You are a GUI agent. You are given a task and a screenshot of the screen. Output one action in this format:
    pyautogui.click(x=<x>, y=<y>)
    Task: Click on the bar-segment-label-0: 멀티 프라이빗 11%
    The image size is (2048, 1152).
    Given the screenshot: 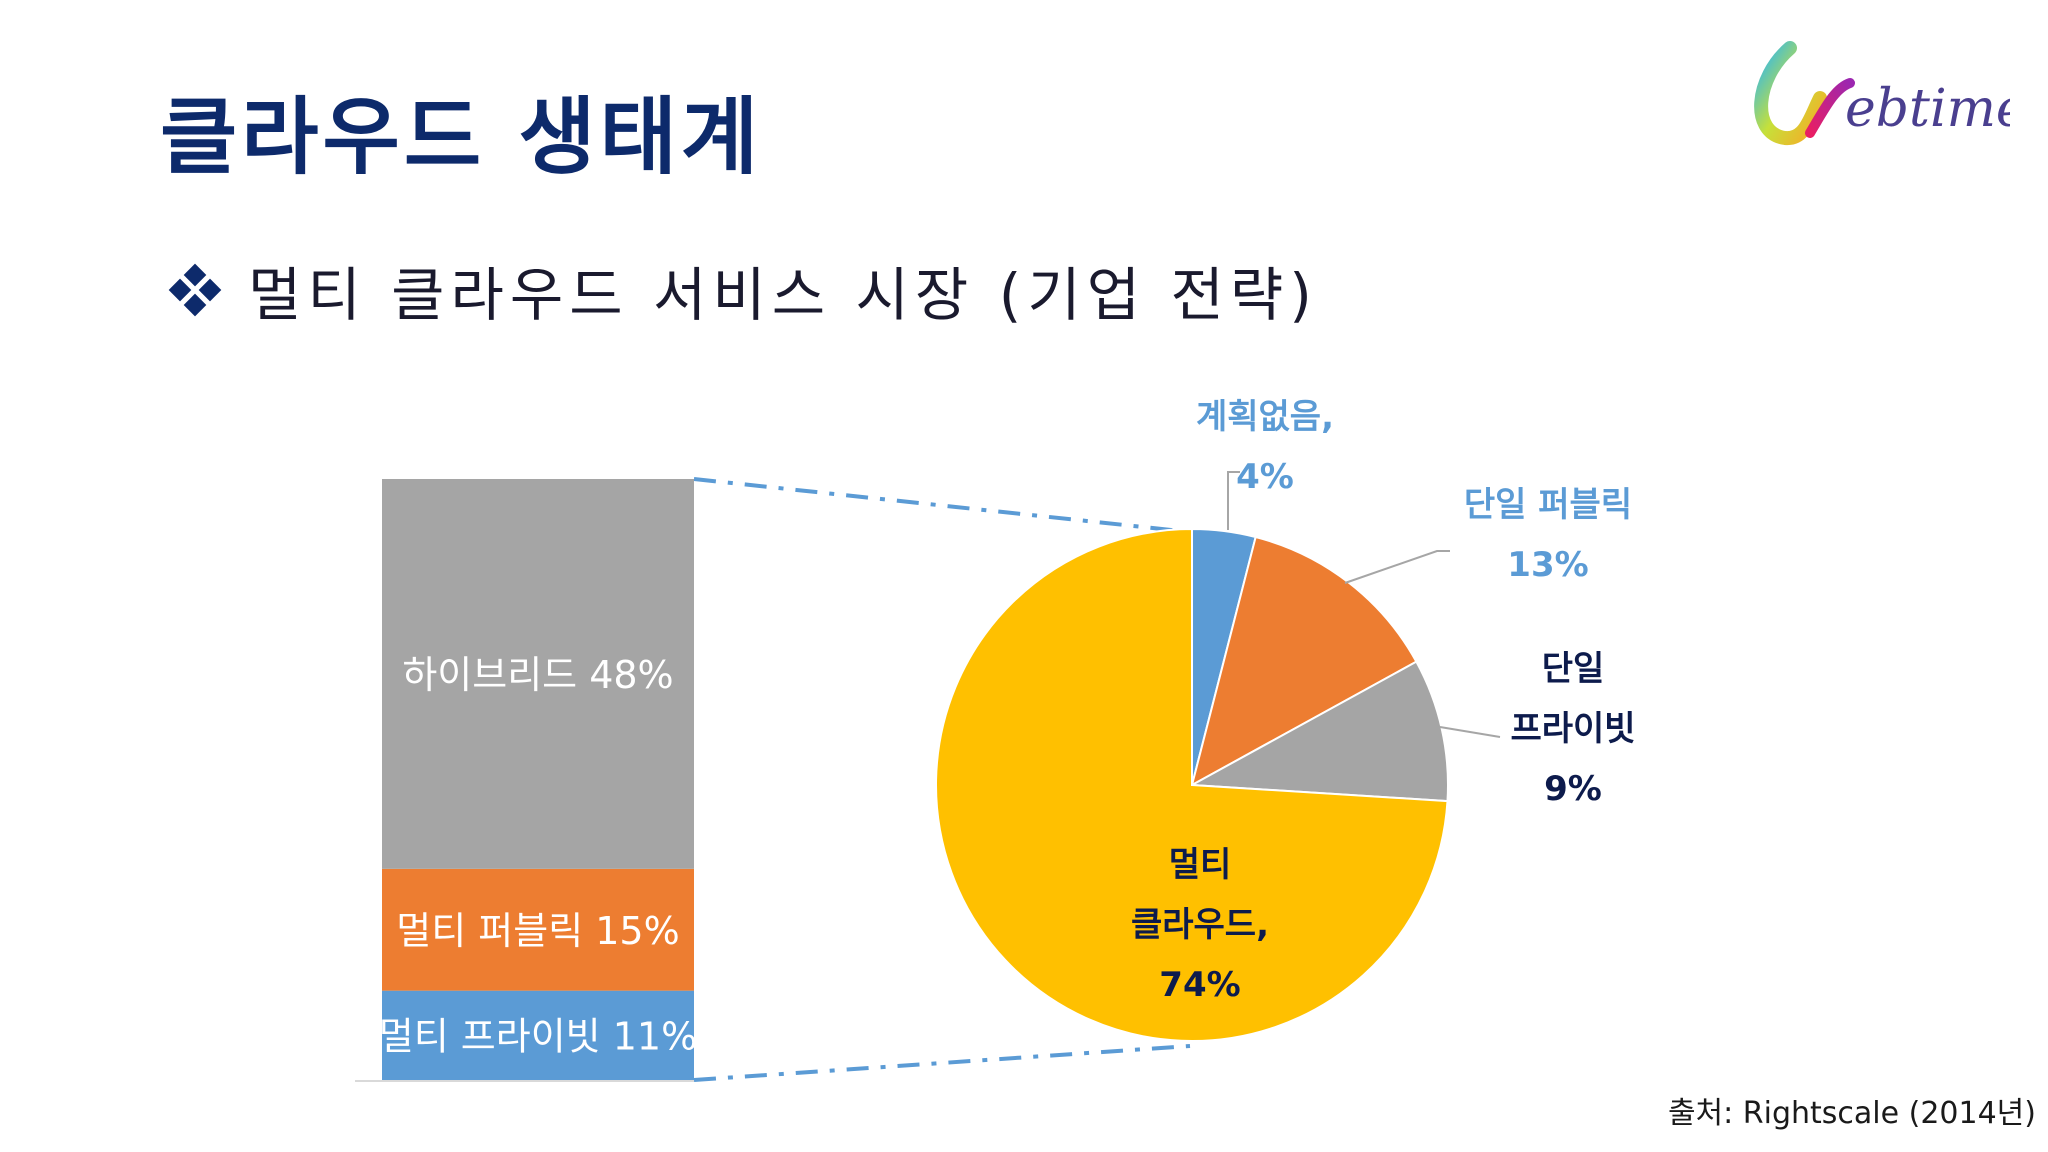 What is the action you would take?
    pyautogui.click(x=538, y=1036)
    